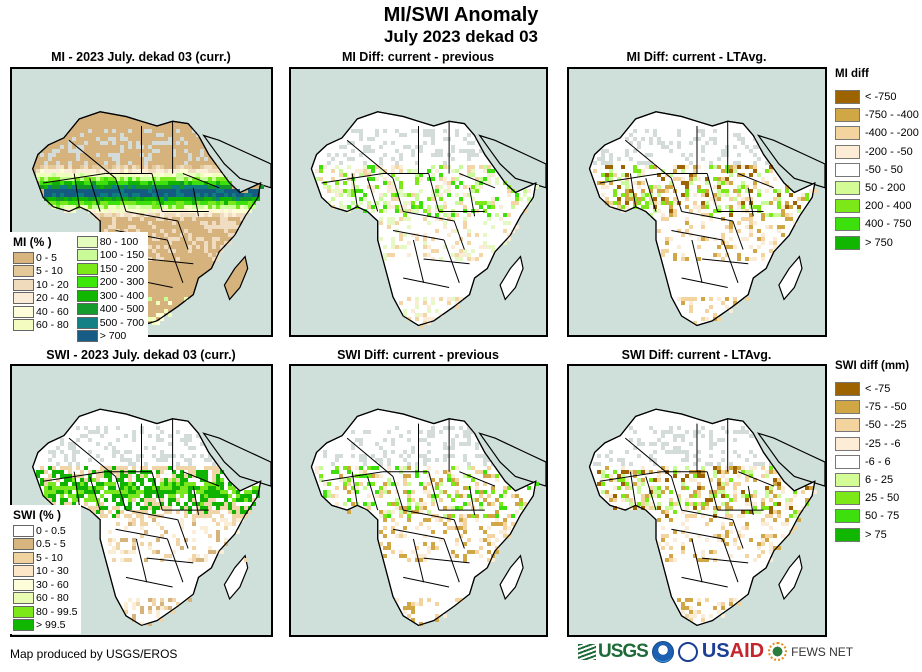 The height and width of the screenshot is (672, 922). I want to click on map-panel-swi-diff-ltavg, so click(697, 500).